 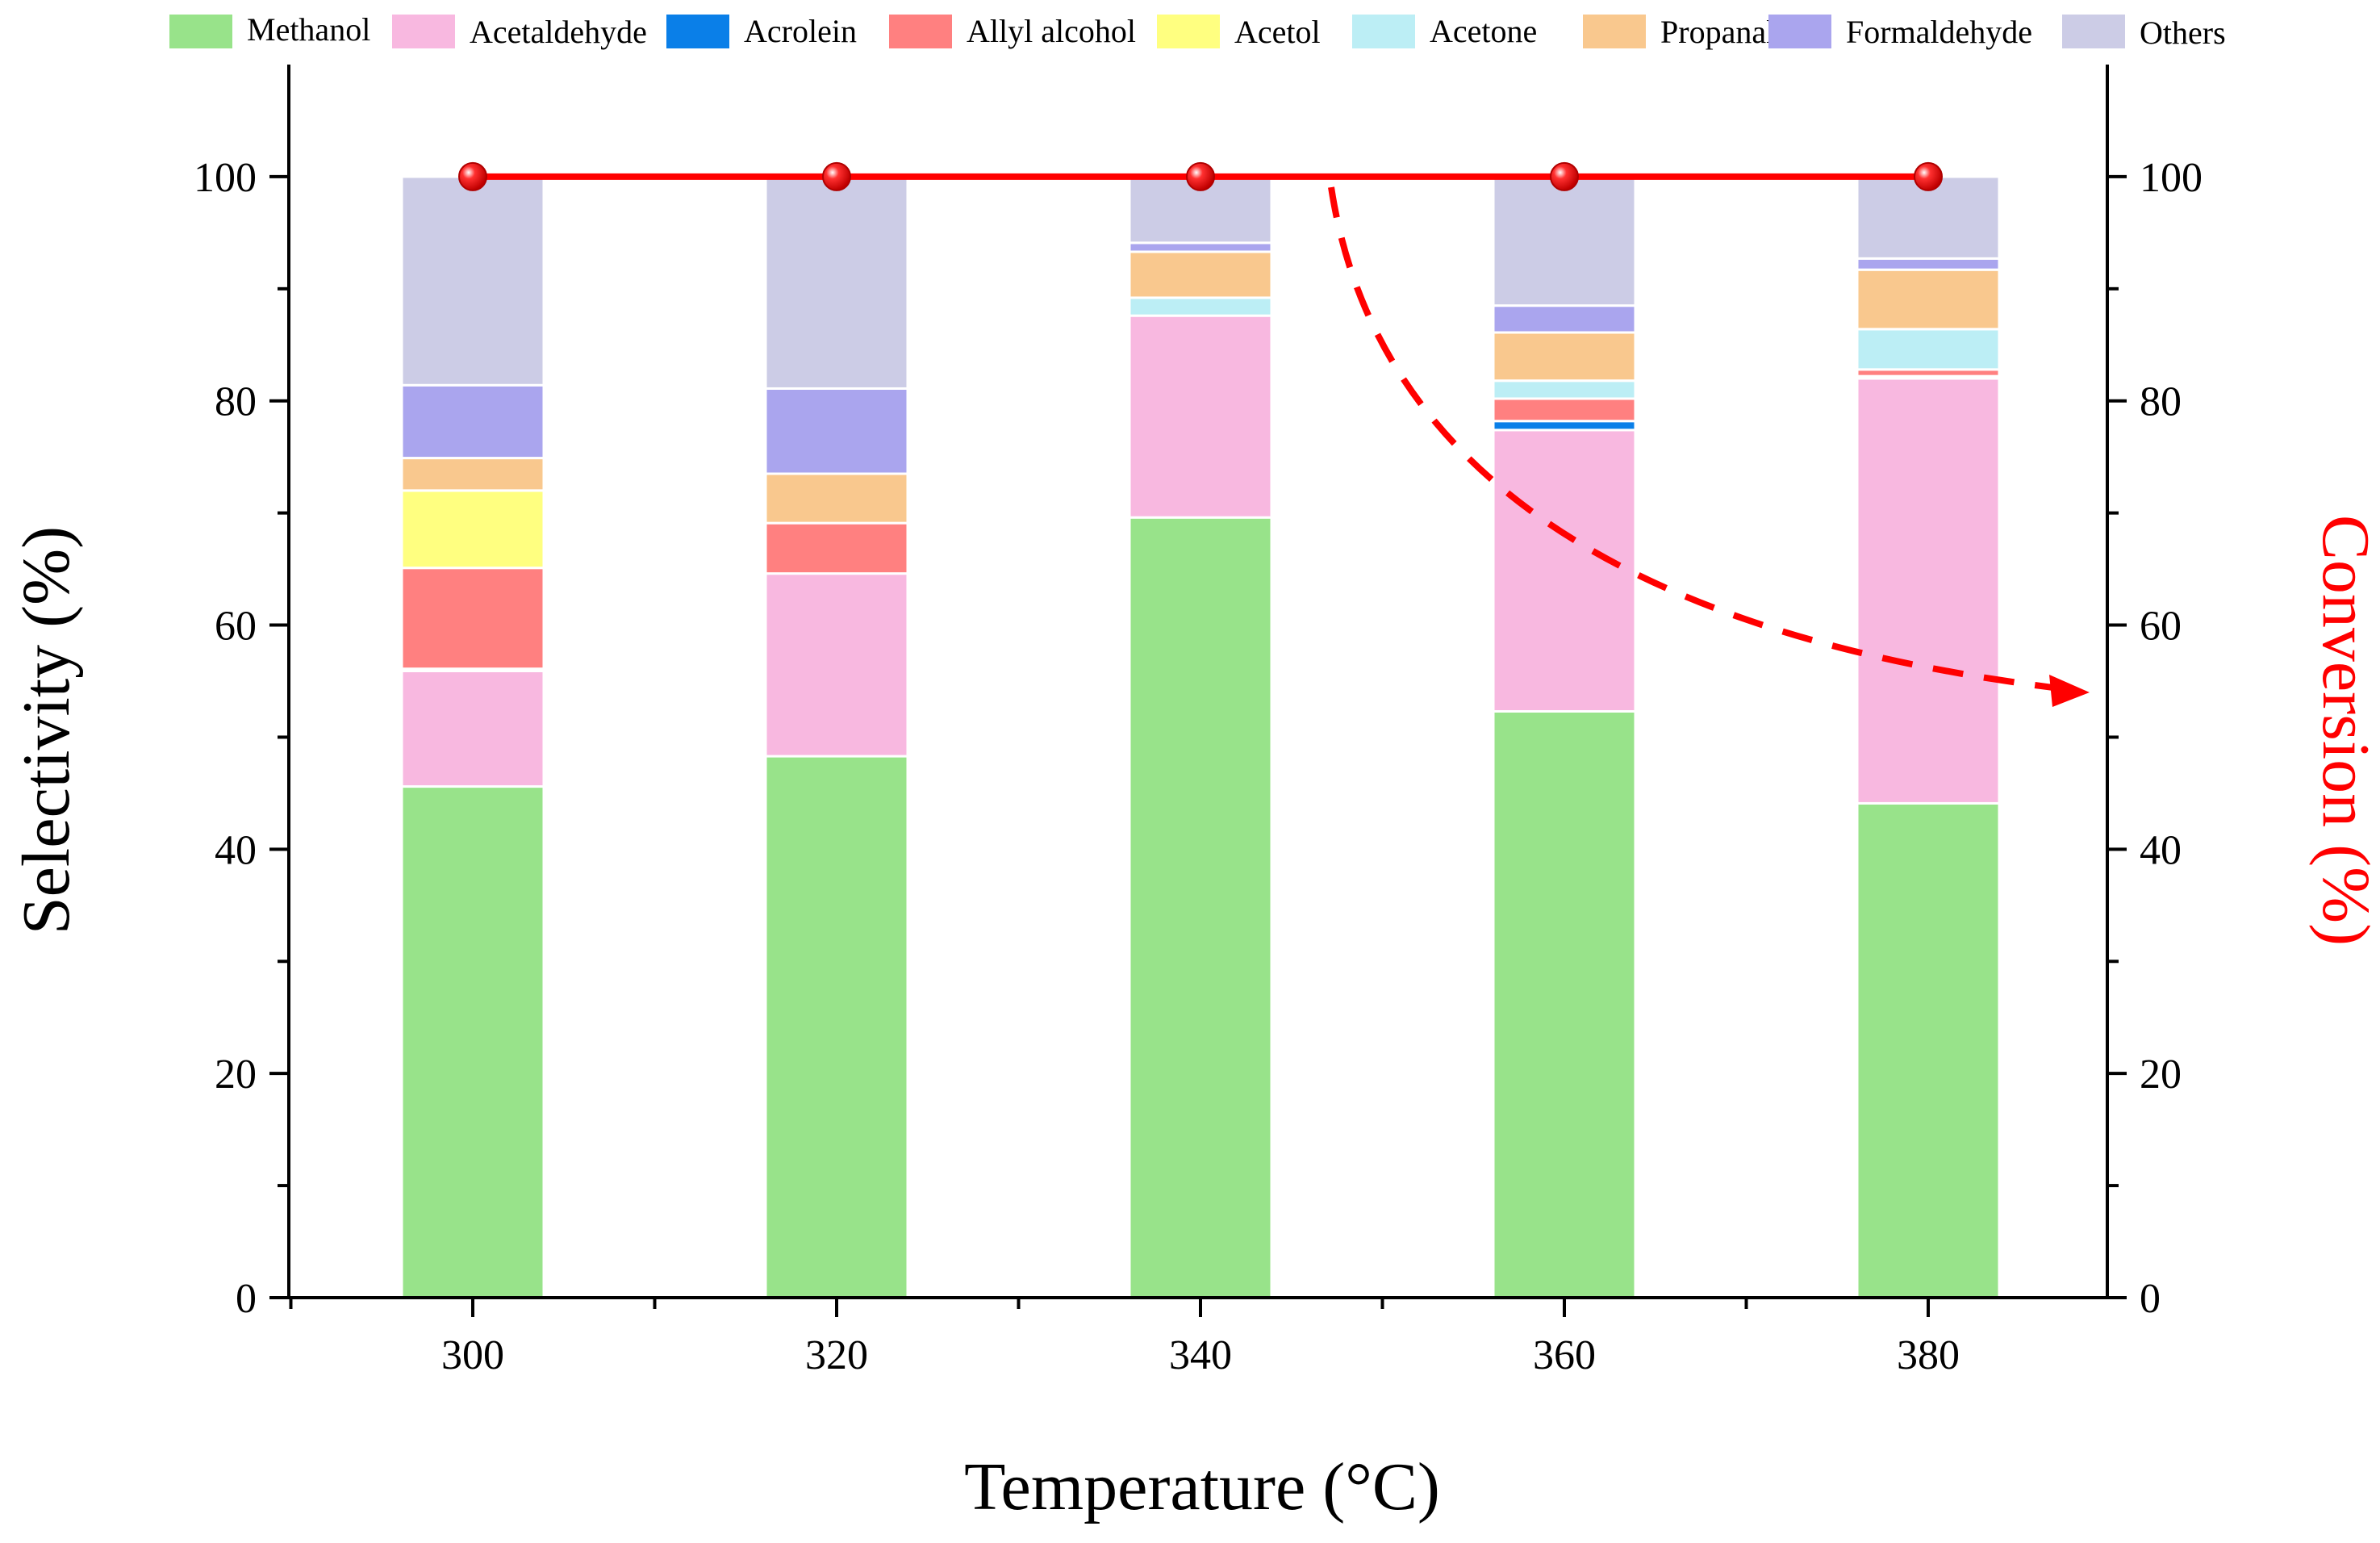 What do you see at coordinates (697, 32) in the screenshot?
I see `legend-swatch-acrolein` at bounding box center [697, 32].